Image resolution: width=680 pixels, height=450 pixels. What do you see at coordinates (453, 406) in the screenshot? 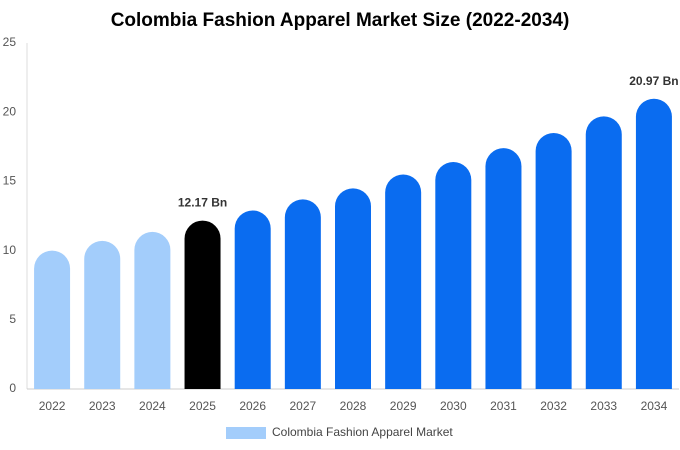
I see `x-tick-label: 2030` at bounding box center [453, 406].